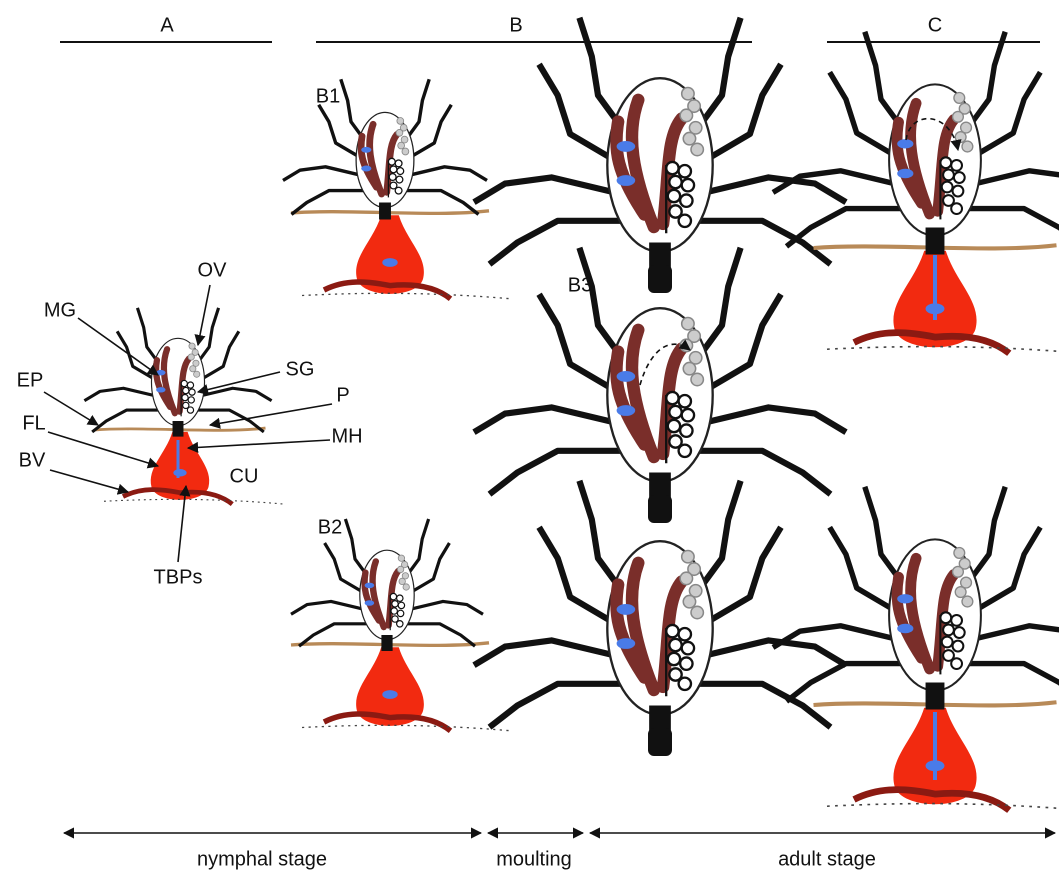 This screenshot has height=881, width=1059. I want to click on tick-b2, so click(401, 625).